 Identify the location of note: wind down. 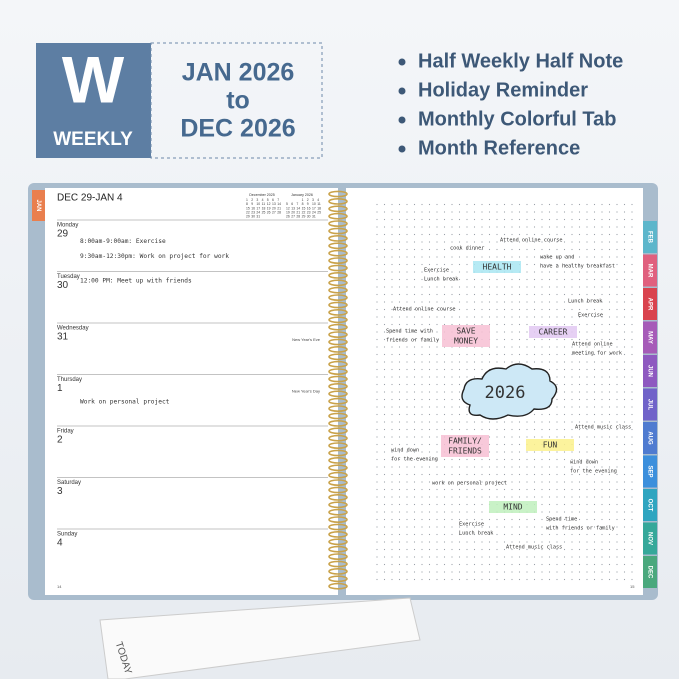
(584, 463).